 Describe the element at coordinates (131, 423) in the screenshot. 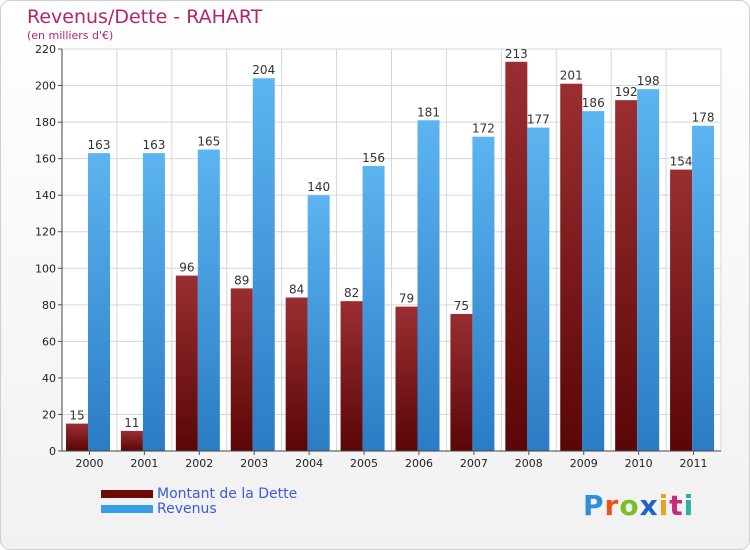

I see `data-label-dette: 11` at that location.